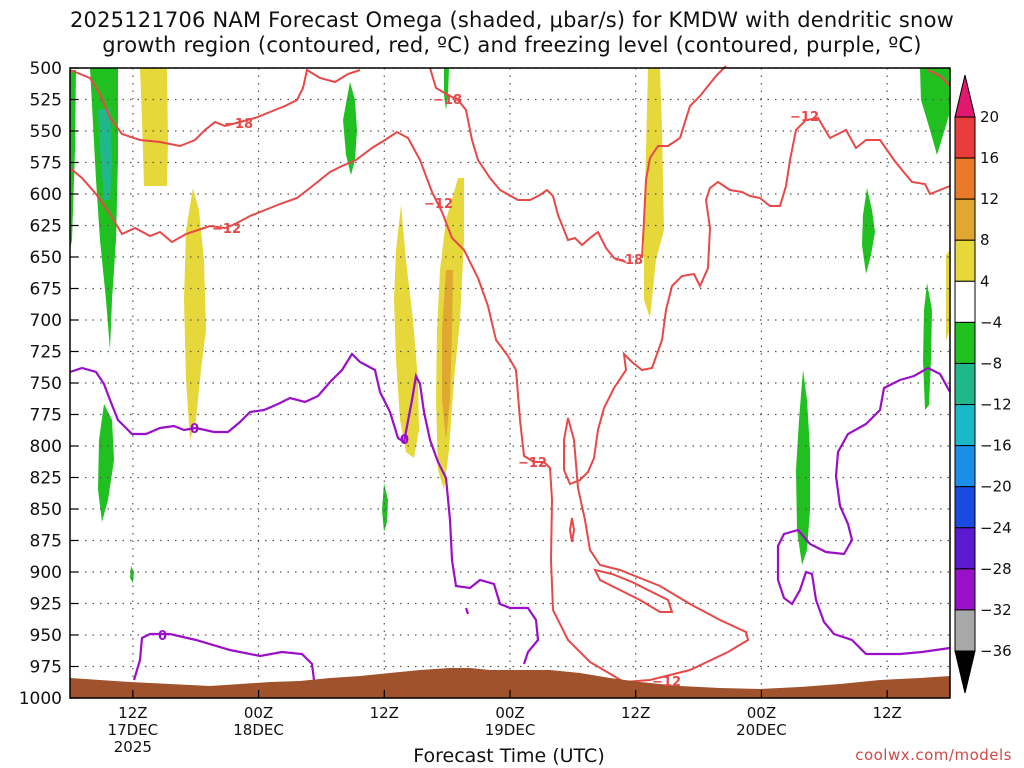 The height and width of the screenshot is (768, 1024). Describe the element at coordinates (46, 447) in the screenshot. I see `y-tick-label: 800` at that location.